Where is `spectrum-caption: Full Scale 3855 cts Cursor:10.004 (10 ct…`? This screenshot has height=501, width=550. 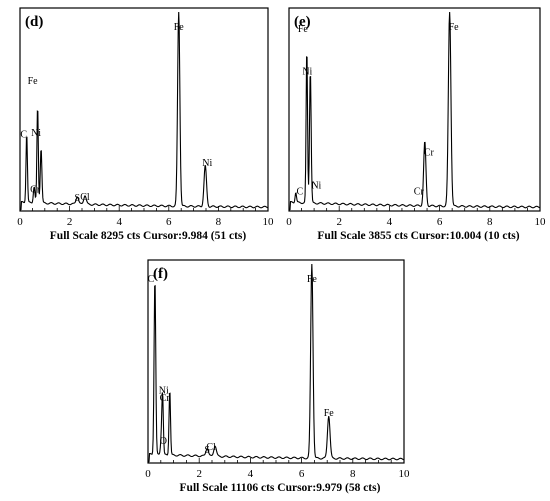
spectrum-caption: Full Scale 3855 cts Cursor:10.004 (10 ct… is located at coordinates (418, 236).